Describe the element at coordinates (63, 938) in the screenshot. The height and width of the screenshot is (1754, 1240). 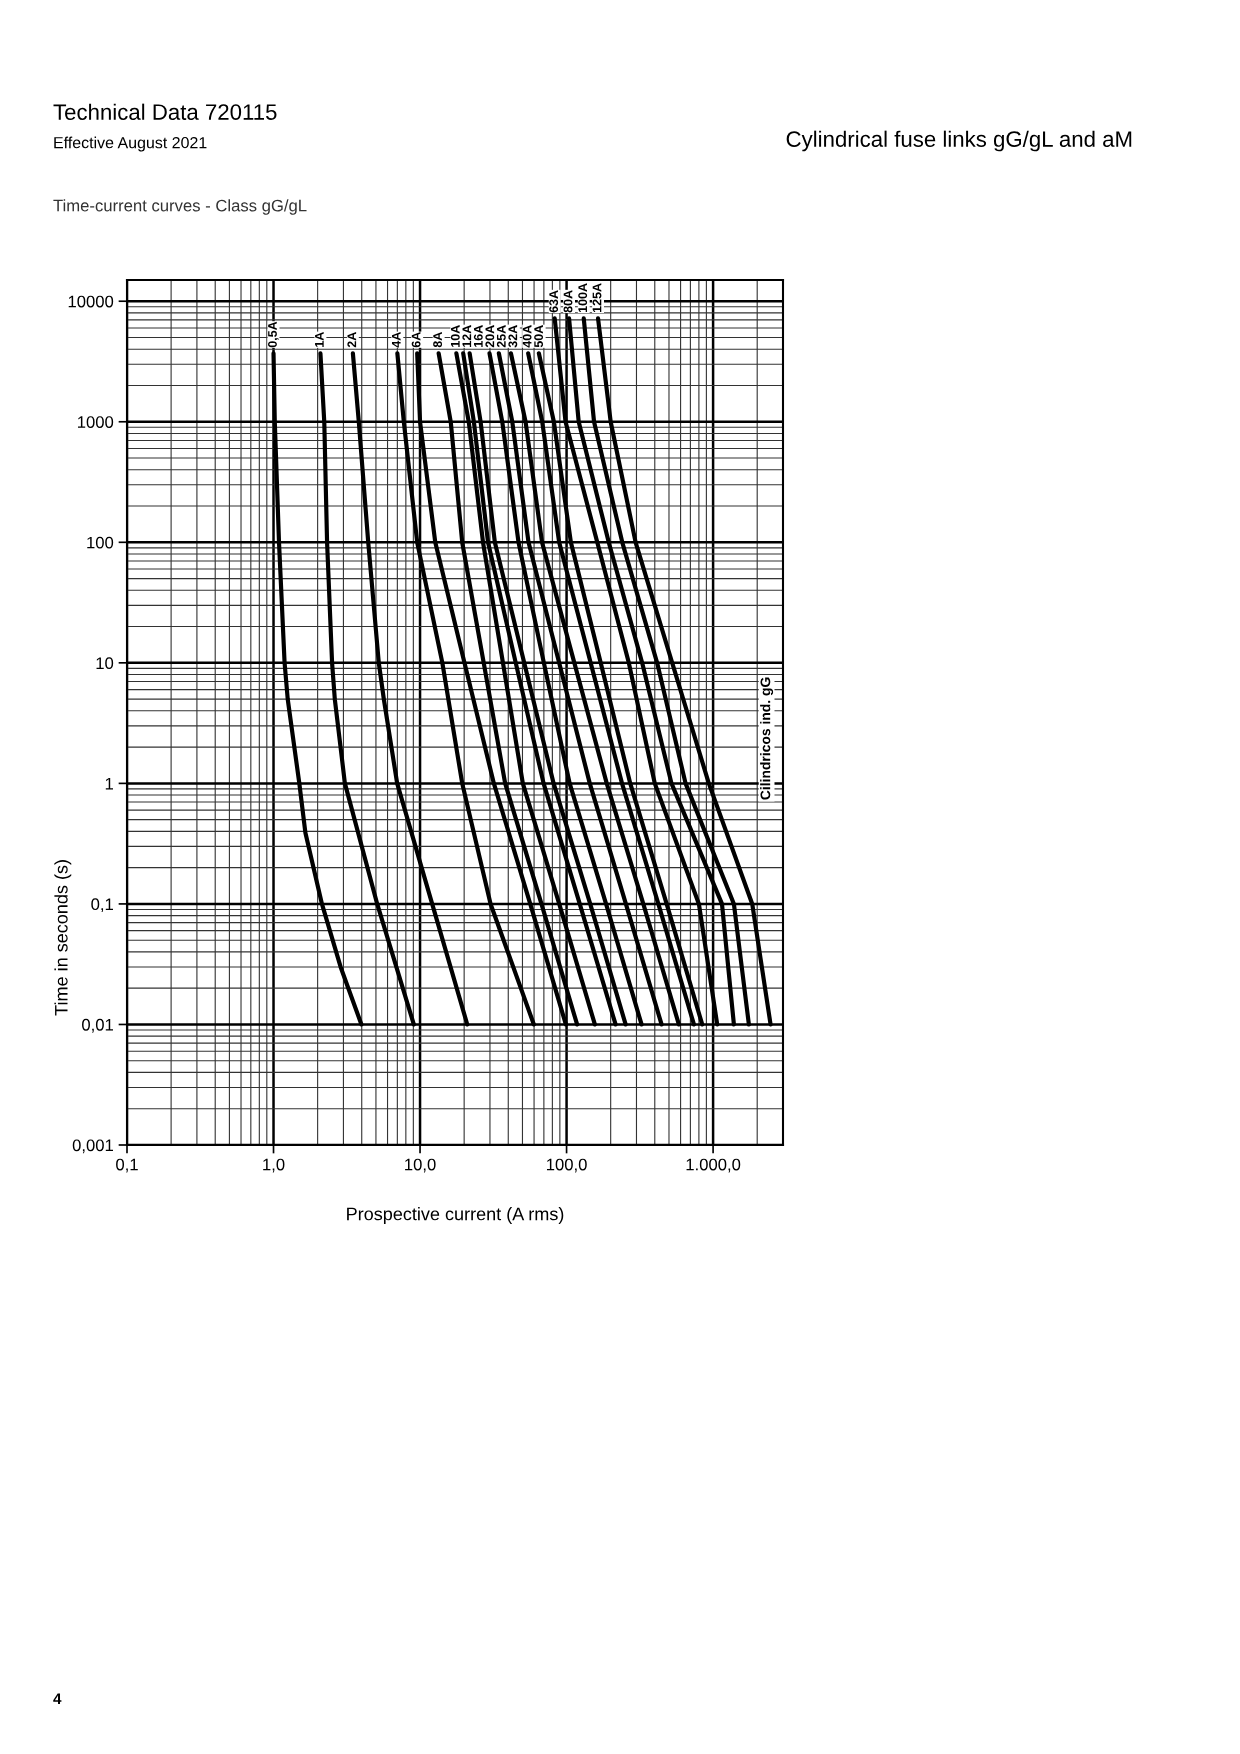
I see `y-axis-title: Time in seconds (s)` at that location.